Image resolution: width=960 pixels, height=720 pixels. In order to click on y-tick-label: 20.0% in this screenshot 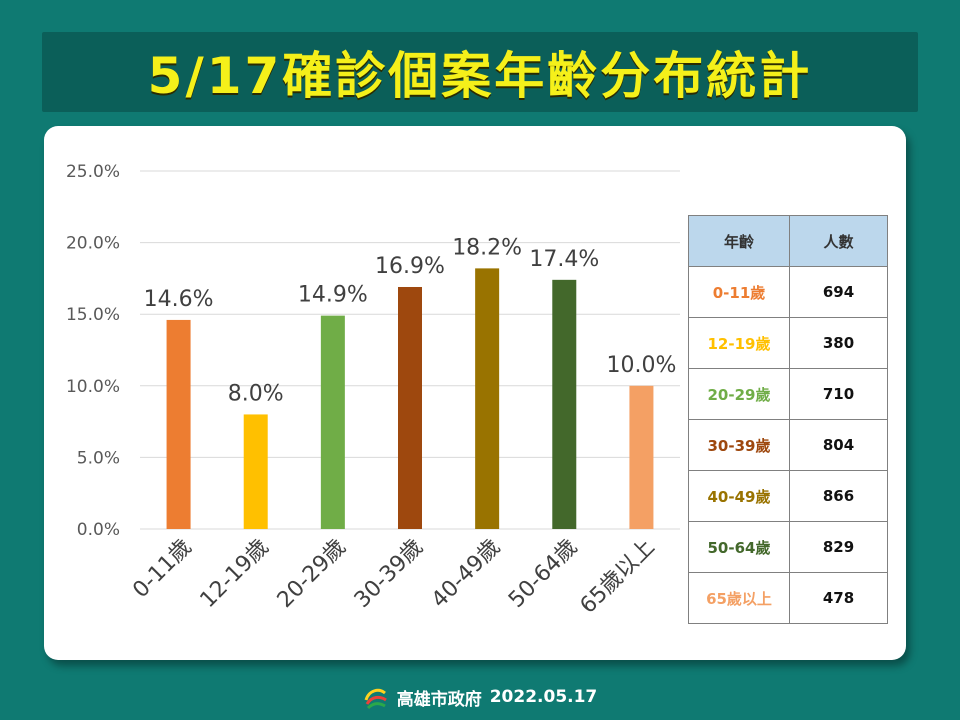, I will do `click(93, 244)`.